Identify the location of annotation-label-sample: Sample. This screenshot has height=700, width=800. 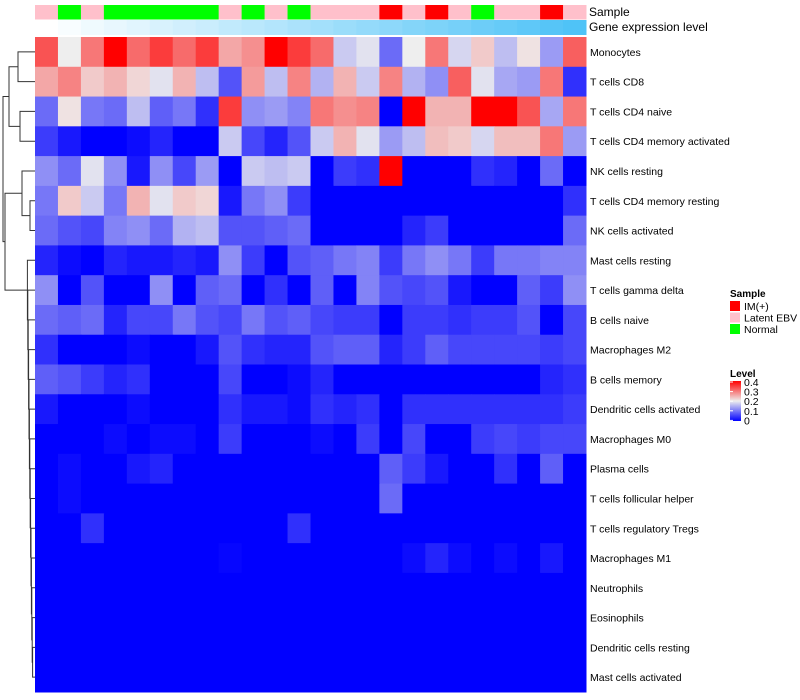
(609, 12).